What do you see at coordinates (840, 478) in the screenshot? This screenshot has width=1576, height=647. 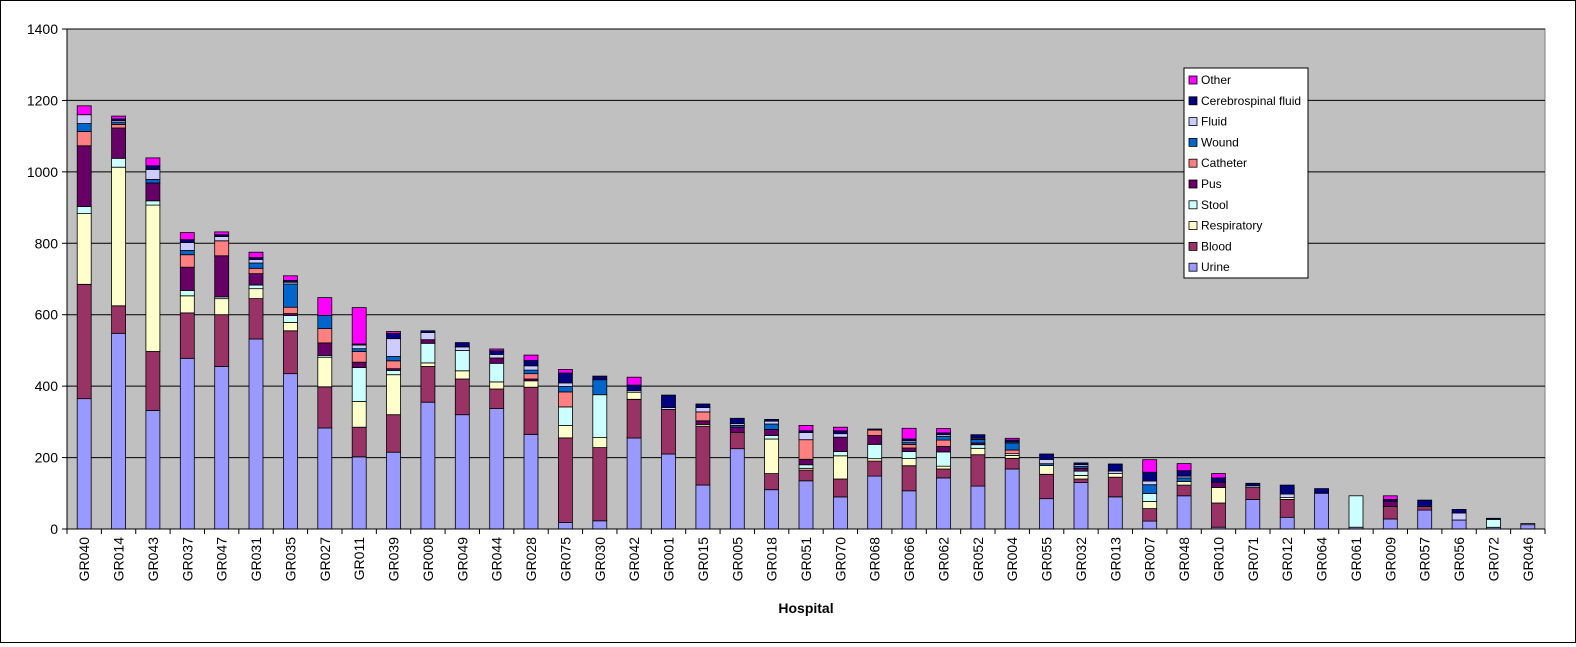 I see `bar-stack-GR070` at bounding box center [840, 478].